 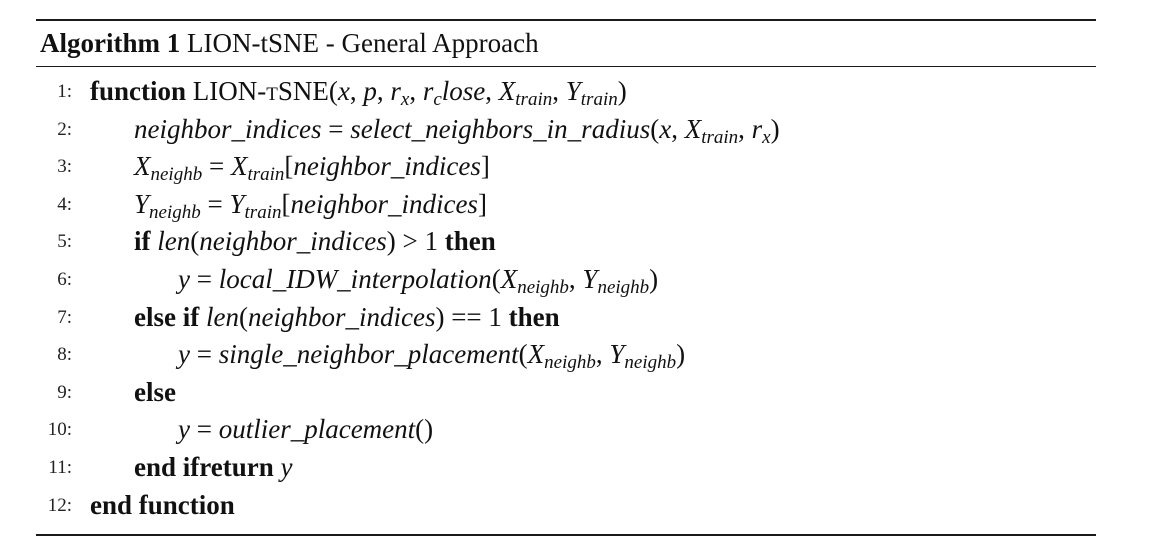 I want to click on line-code: else, so click(x=133, y=393).